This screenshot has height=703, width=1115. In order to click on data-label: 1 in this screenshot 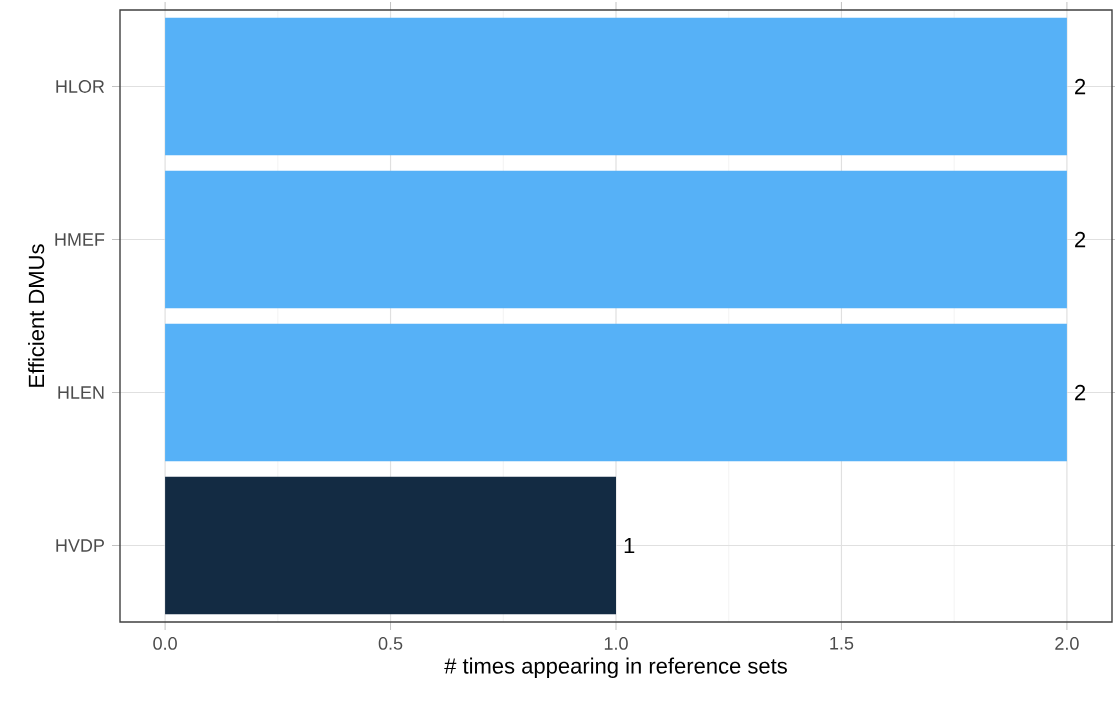, I will do `click(629, 545)`.